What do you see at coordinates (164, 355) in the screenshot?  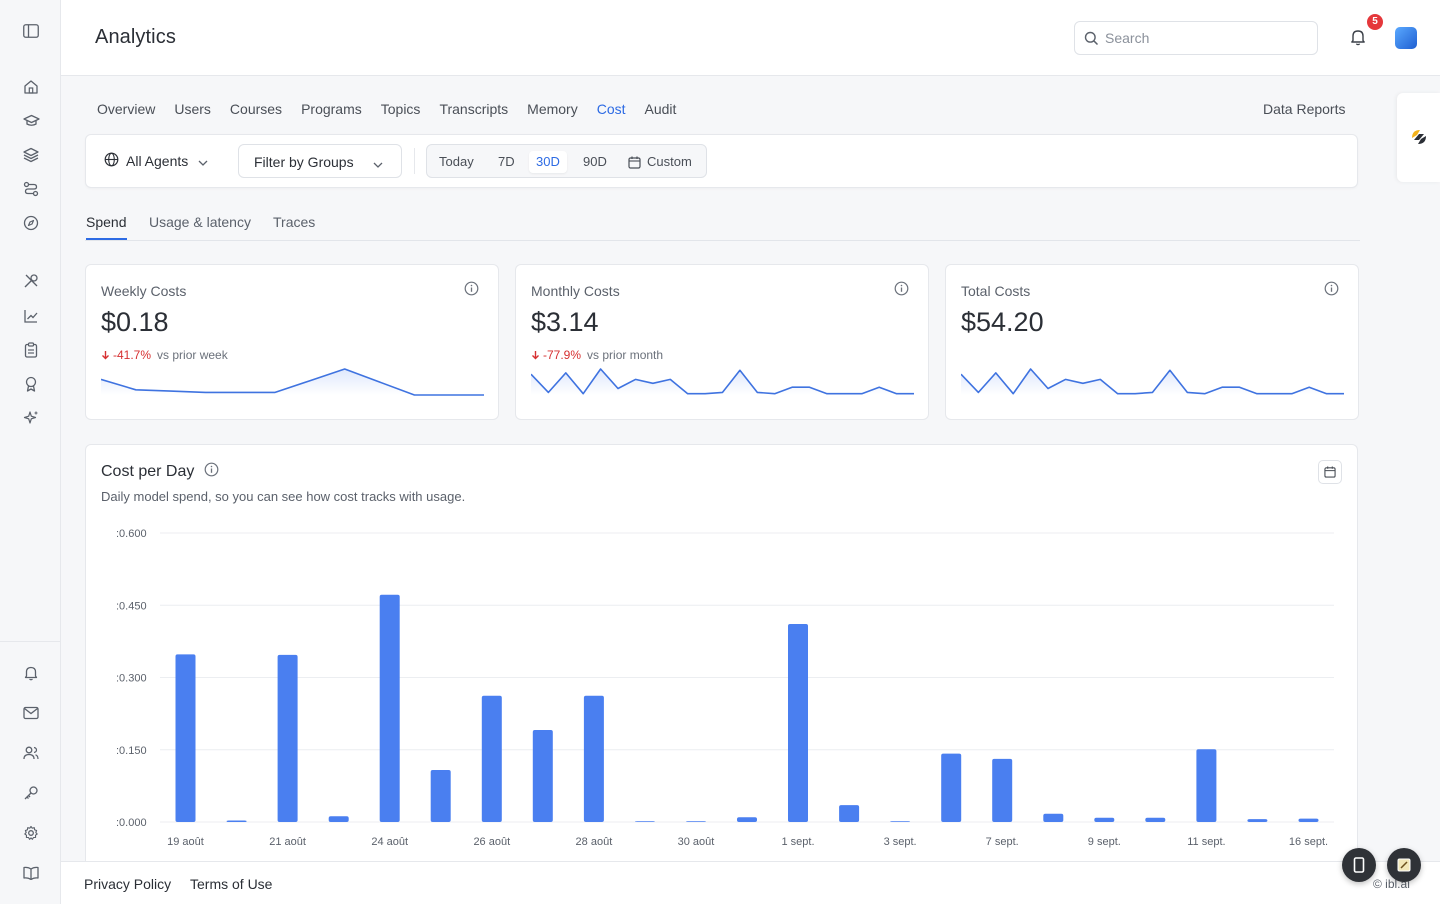 I see `card-delta: -41.7% vs prior week` at bounding box center [164, 355].